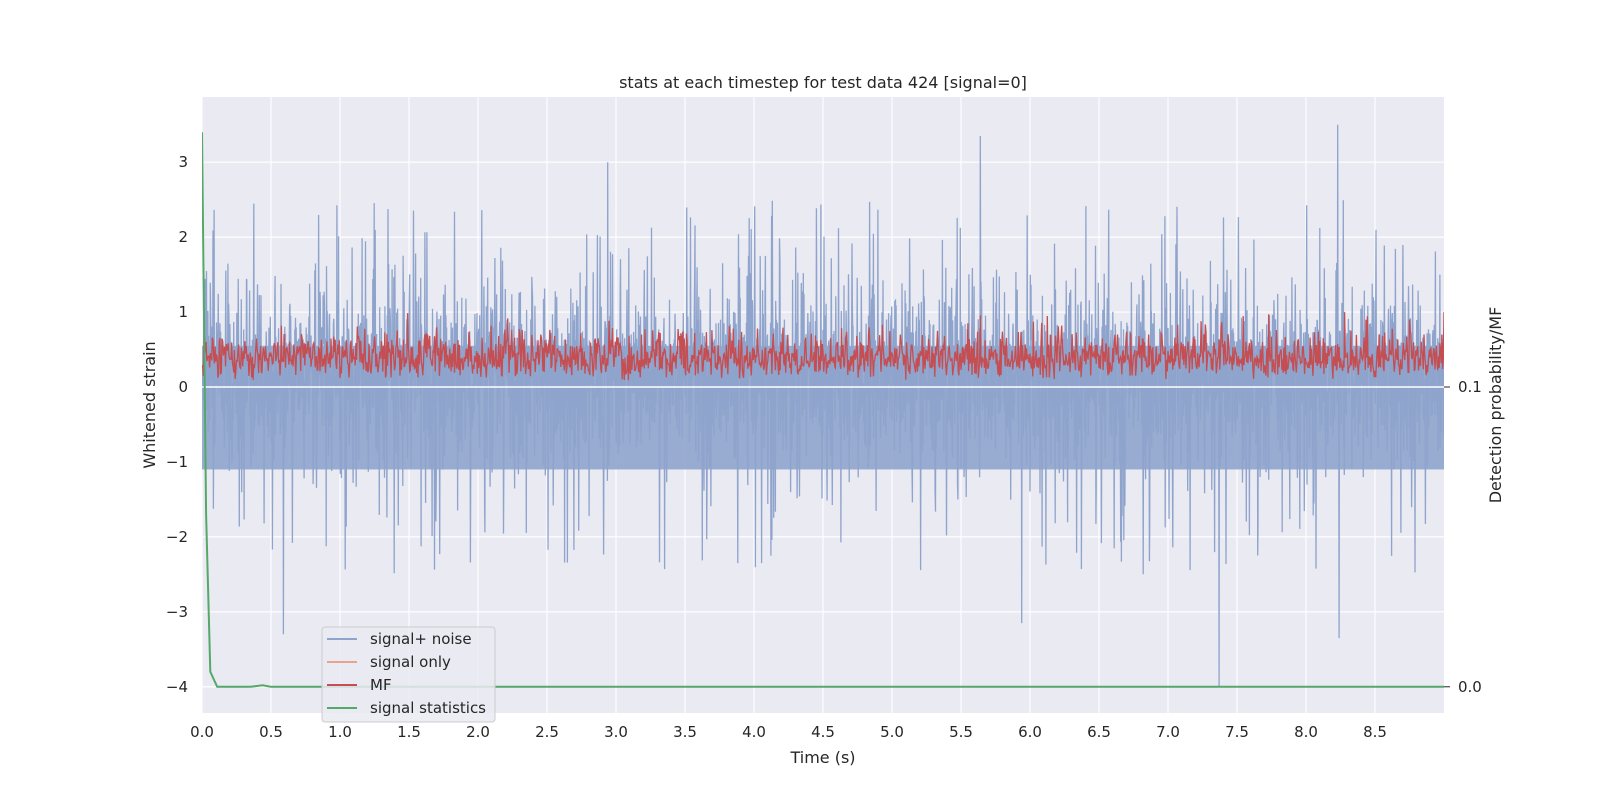  Describe the element at coordinates (961, 732) in the screenshot. I see `x-tick-label: 5.5` at that location.